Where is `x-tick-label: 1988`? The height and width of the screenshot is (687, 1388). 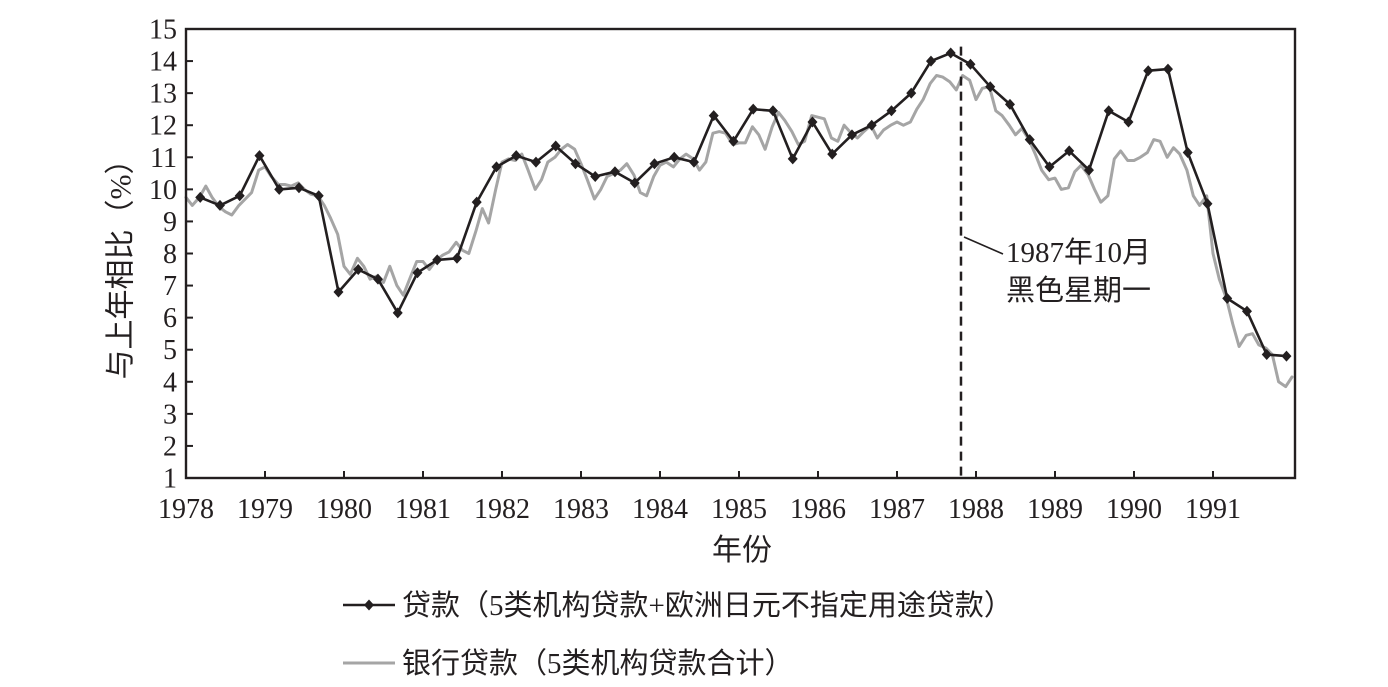 x-tick-label: 1988 is located at coordinates (976, 509).